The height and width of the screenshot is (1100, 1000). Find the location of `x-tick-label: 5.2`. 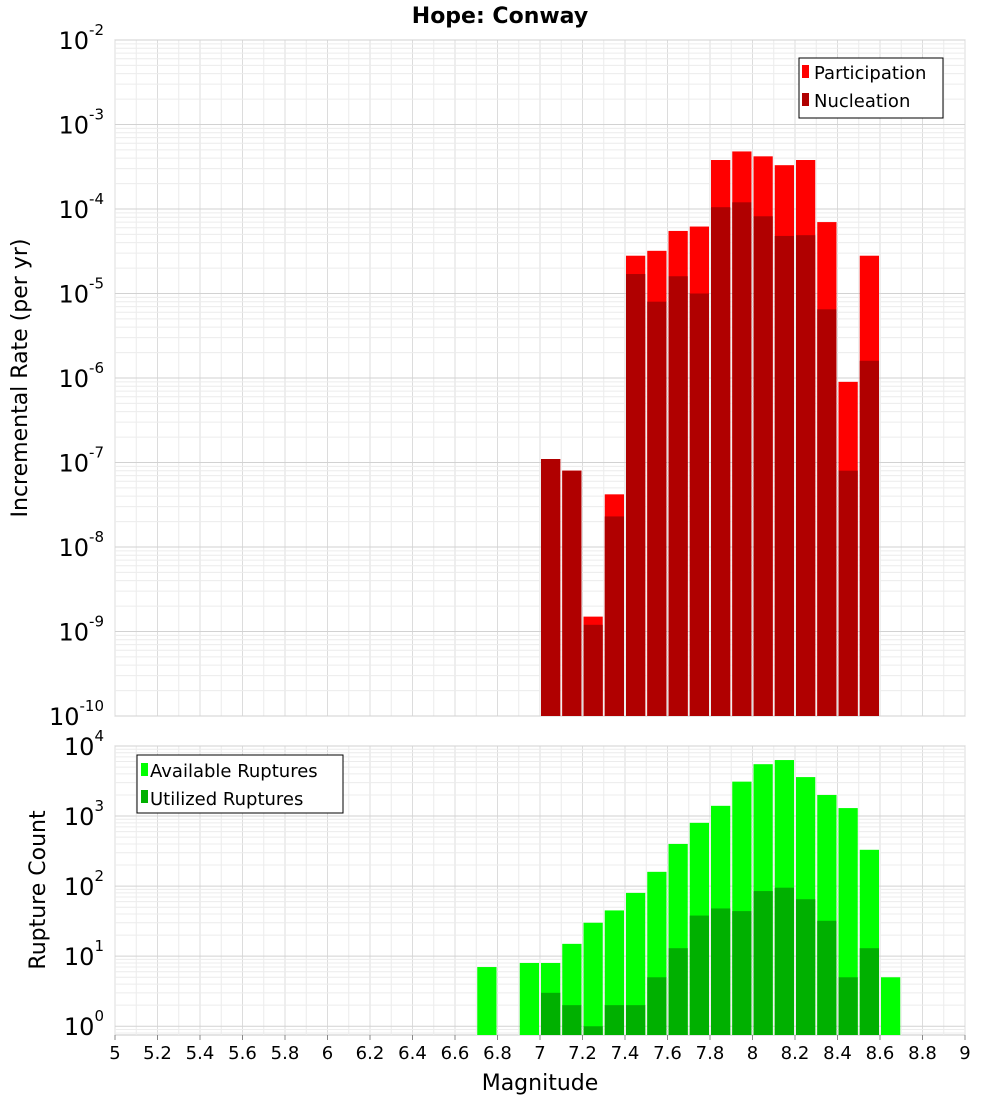

x-tick-label: 5.2 is located at coordinates (157, 1053).